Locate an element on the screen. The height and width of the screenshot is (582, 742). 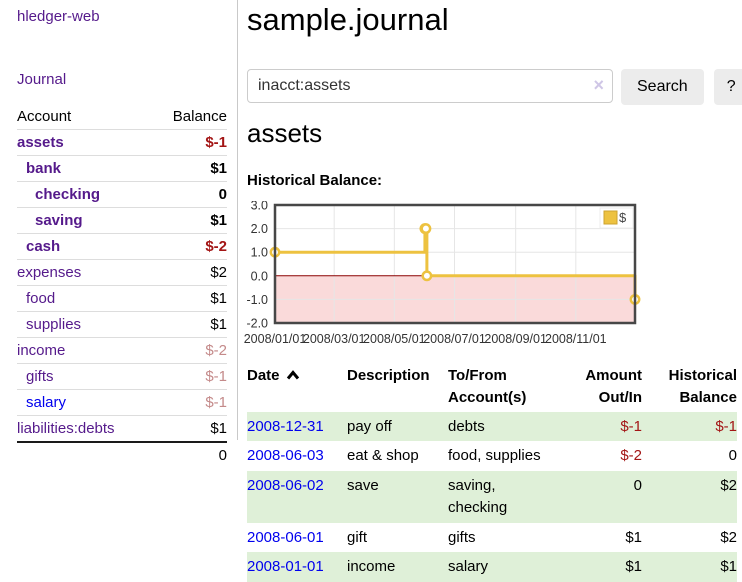
app-title-link: hledger-web is located at coordinates (58, 16).